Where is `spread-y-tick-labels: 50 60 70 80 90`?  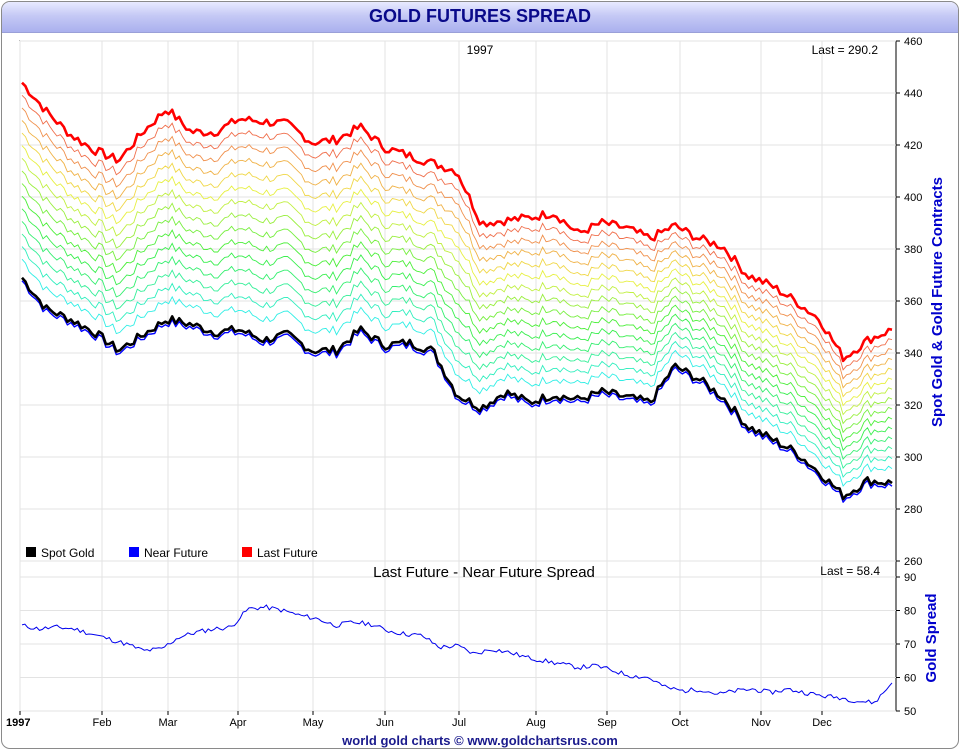 spread-y-tick-labels: 50 60 70 80 90 is located at coordinates (906, 645).